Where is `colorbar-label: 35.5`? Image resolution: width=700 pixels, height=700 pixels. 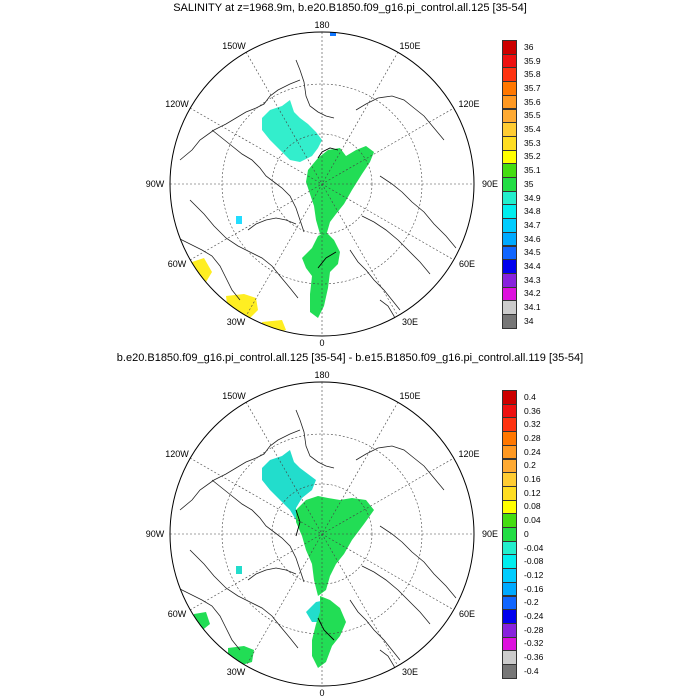
colorbar-label: 35.5 is located at coordinates (532, 115).